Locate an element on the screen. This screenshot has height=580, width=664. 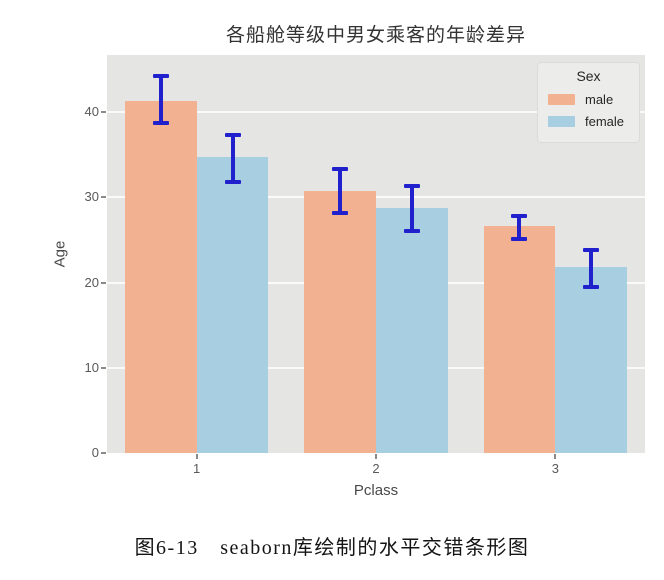
y-tick-label-30: 30 is located at coordinates (91, 197).